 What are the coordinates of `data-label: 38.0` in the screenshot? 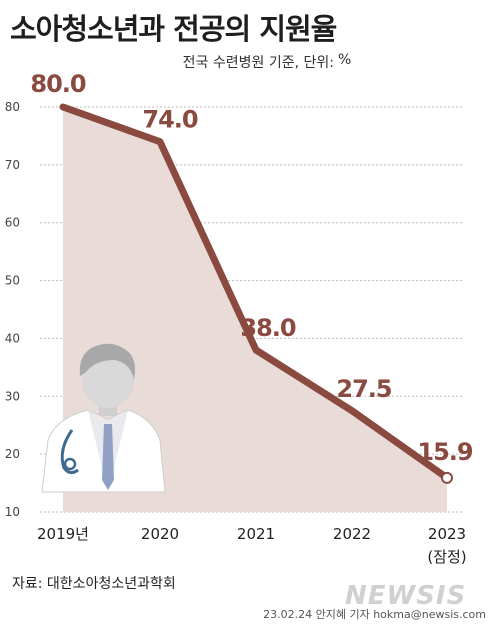 It's located at (268, 328).